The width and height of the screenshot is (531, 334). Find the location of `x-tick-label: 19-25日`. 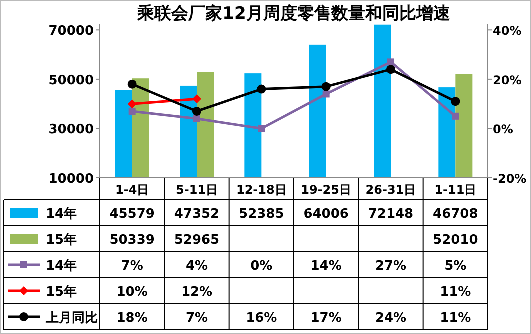

x-tick-label: 19-25日 is located at coordinates (326, 190).